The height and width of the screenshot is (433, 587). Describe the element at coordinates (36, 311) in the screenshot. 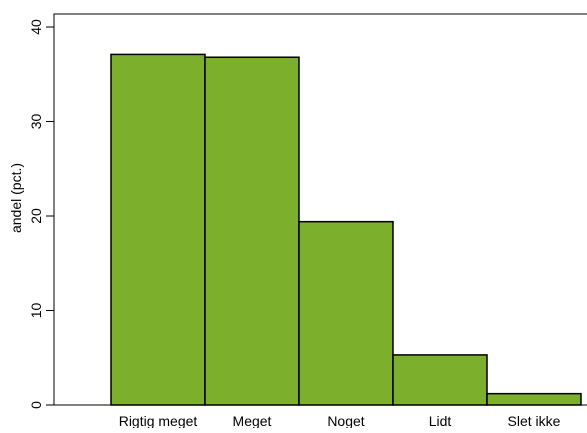

I see `y-tick-label: 10` at that location.